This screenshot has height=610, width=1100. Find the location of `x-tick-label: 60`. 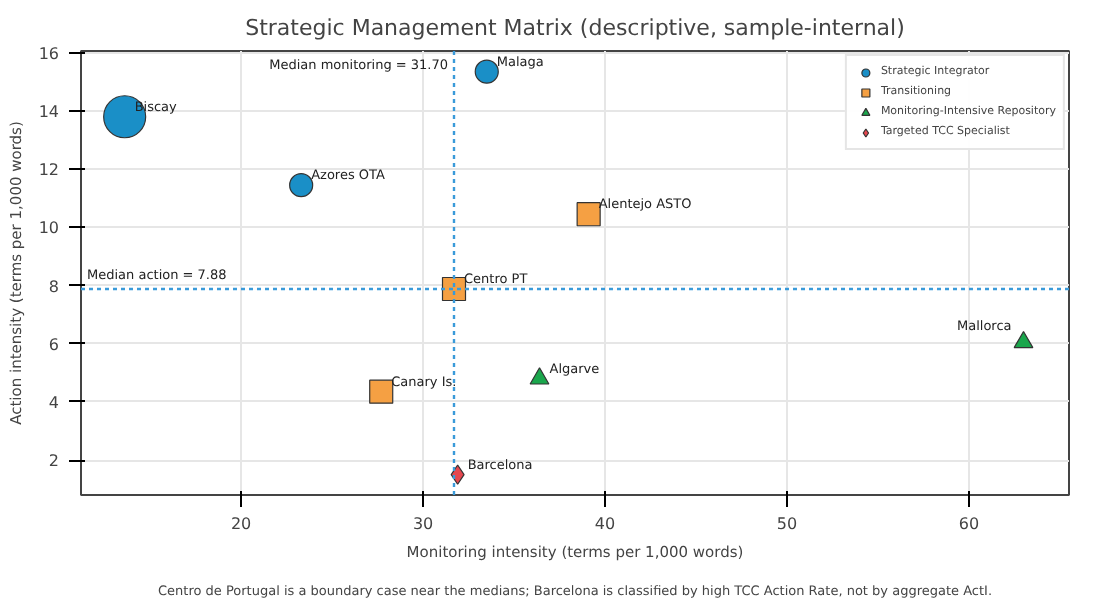

x-tick-label: 60 is located at coordinates (969, 524).